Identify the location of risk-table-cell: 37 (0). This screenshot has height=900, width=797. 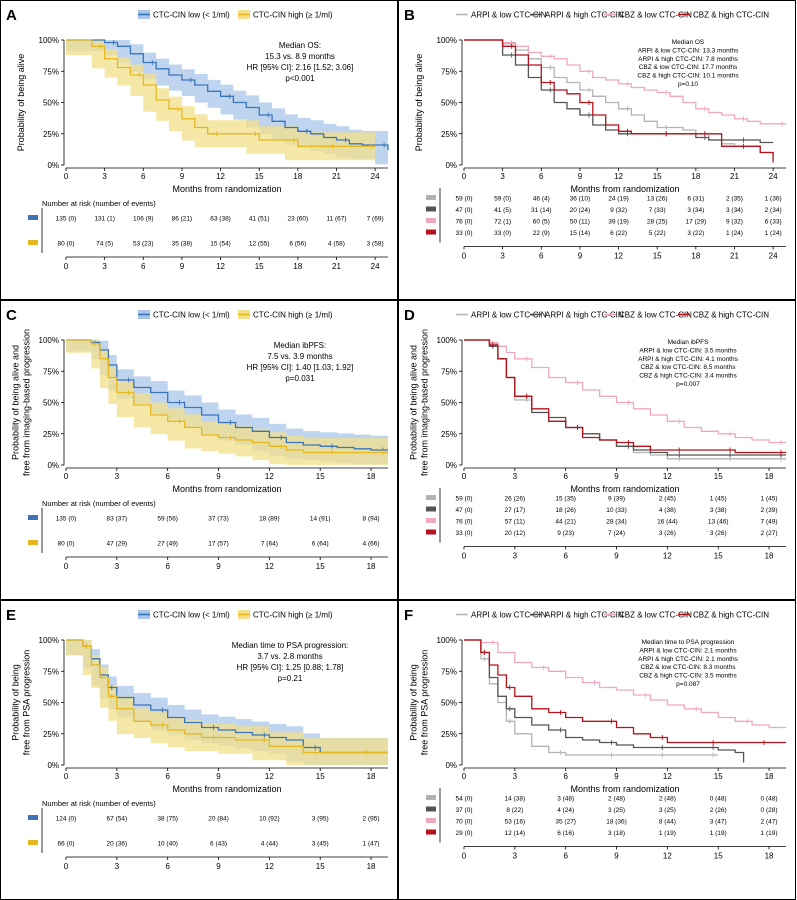
(464, 810).